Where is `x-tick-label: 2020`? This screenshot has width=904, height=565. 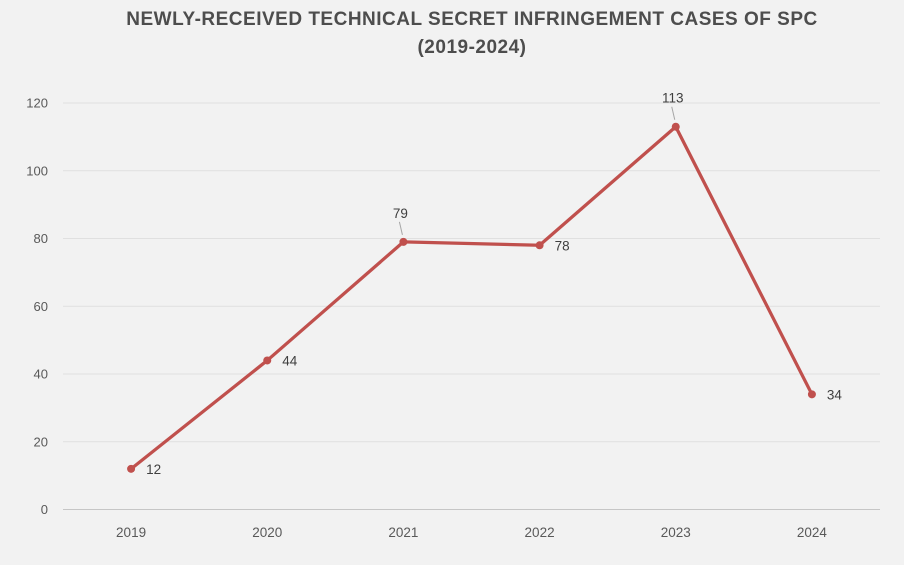 x-tick-label: 2020 is located at coordinates (267, 532).